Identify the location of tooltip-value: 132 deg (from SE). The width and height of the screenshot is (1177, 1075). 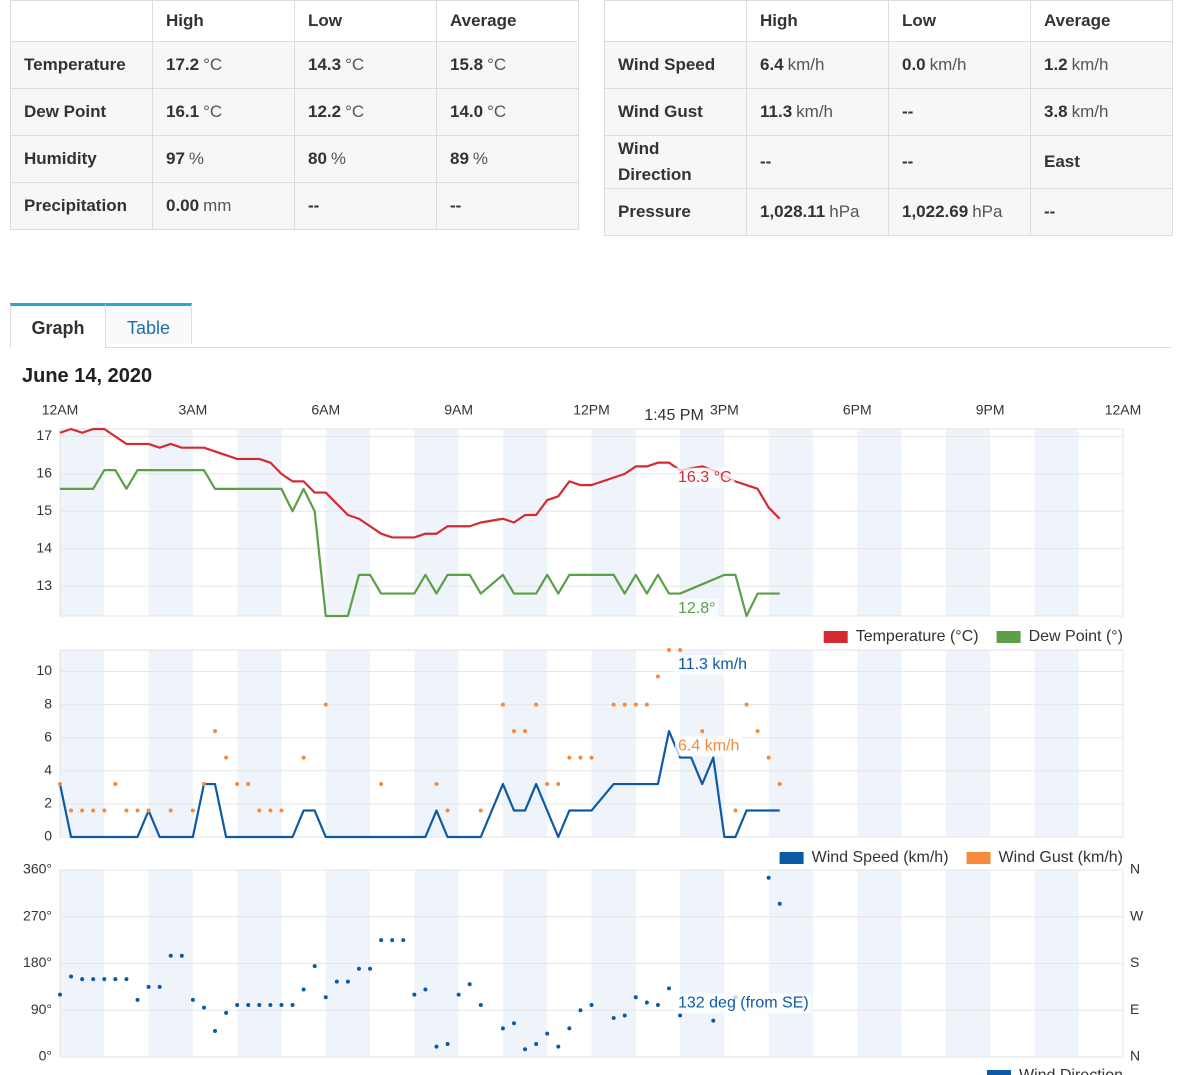
(743, 1003).